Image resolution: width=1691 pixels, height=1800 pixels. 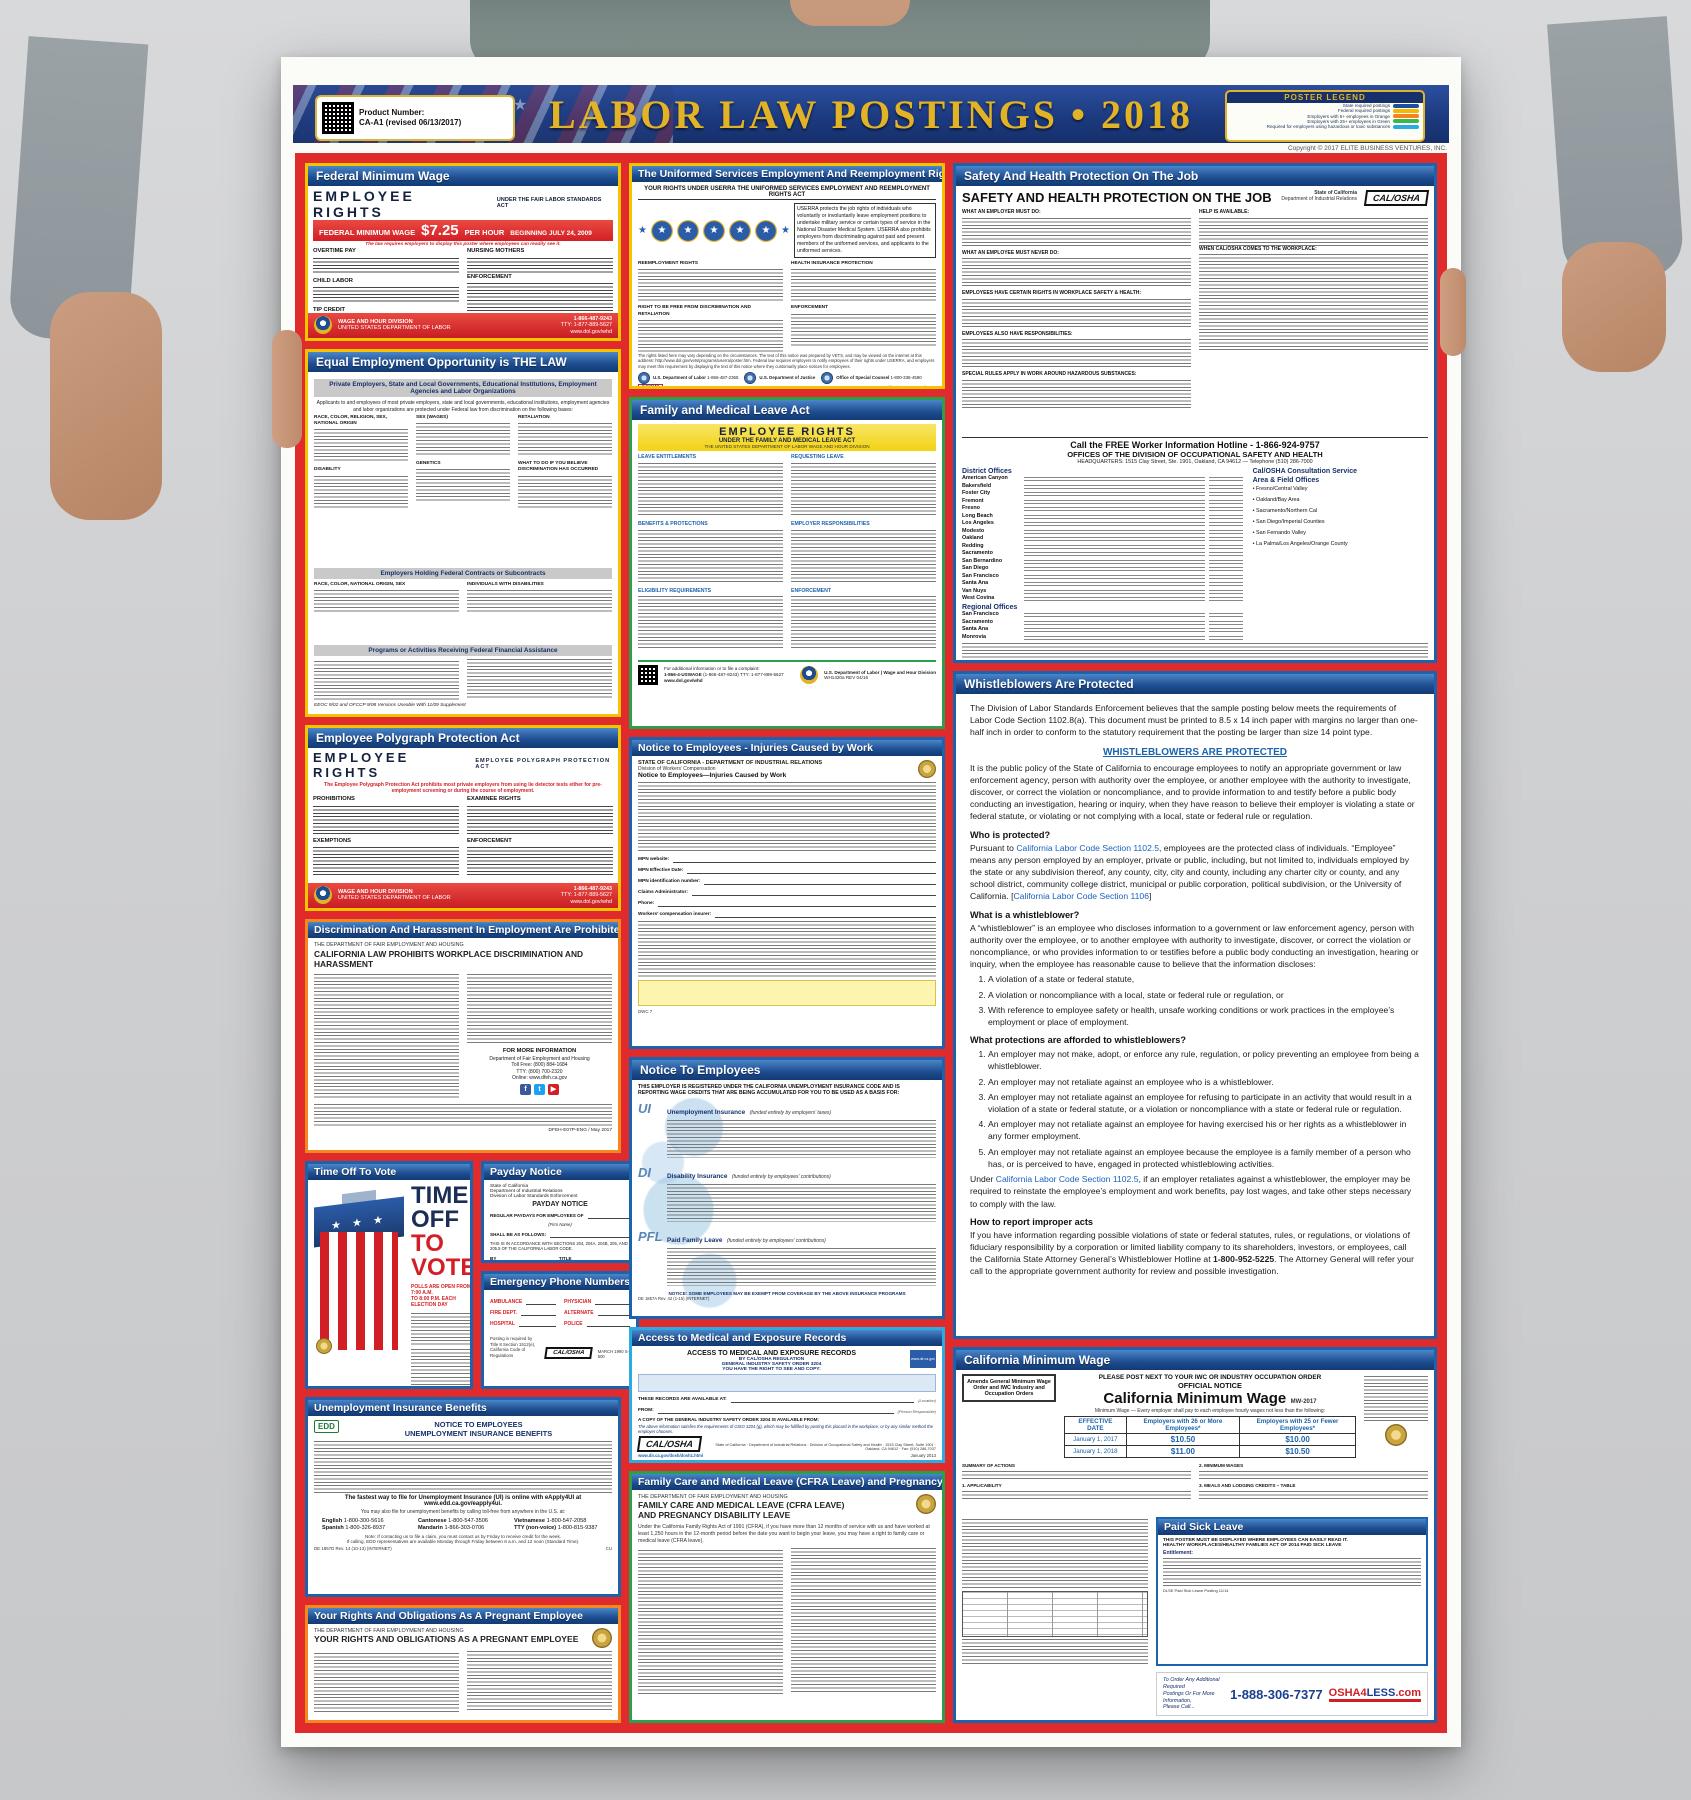 What do you see at coordinates (440, 1207) in the screenshot?
I see `vote-headline-1: TIME OFF` at bounding box center [440, 1207].